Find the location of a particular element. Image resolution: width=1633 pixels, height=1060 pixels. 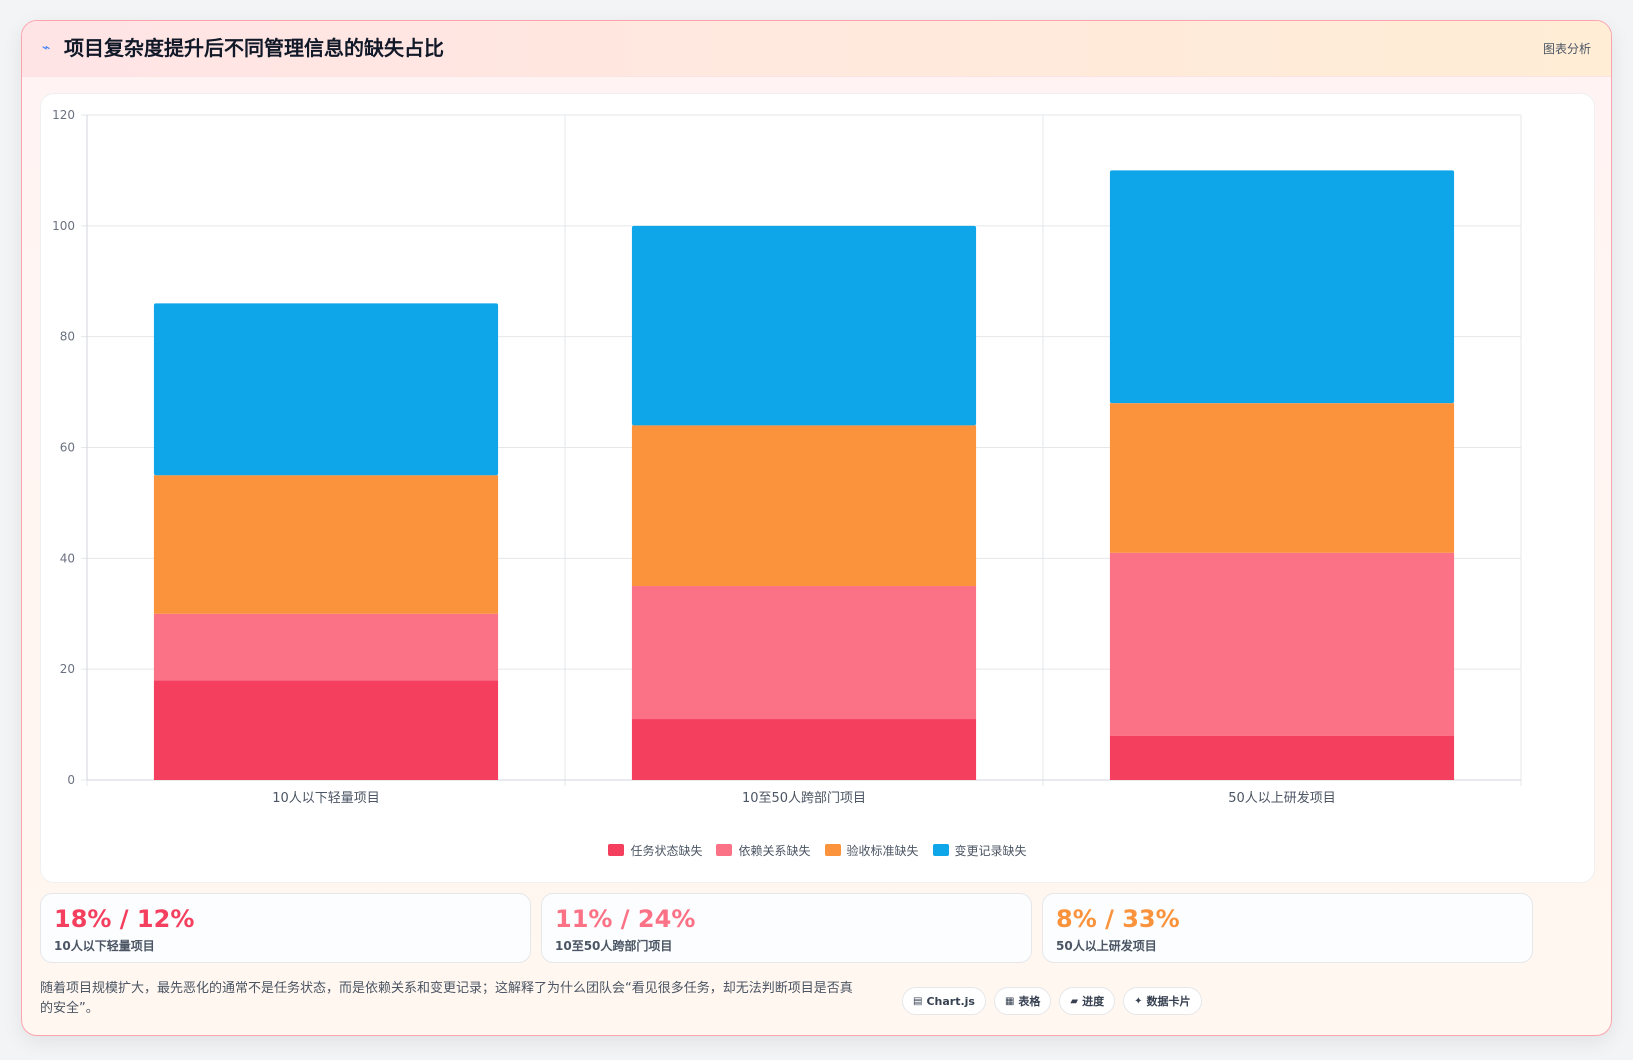

stat-label: 50人以上研发项目 is located at coordinates (1106, 946).